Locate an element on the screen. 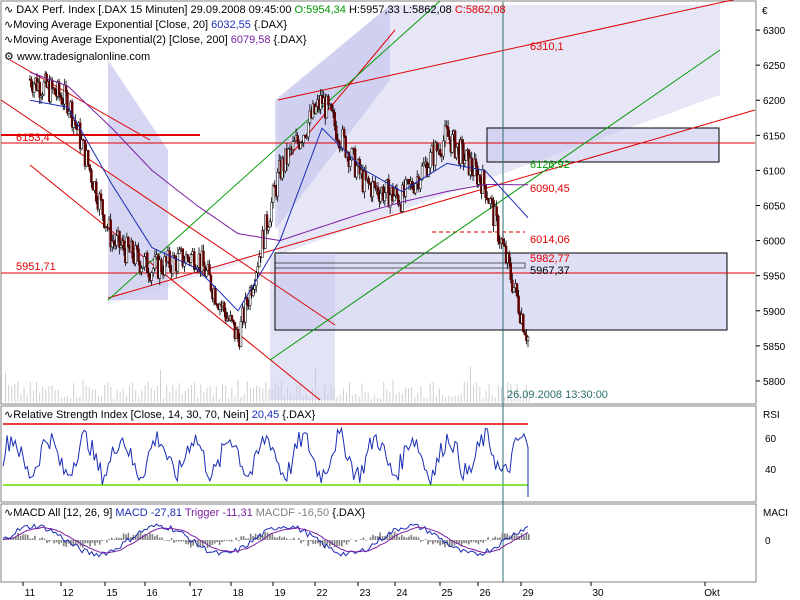  bar-datetime: 29.09.2008 09:45:00 is located at coordinates (241, 10).